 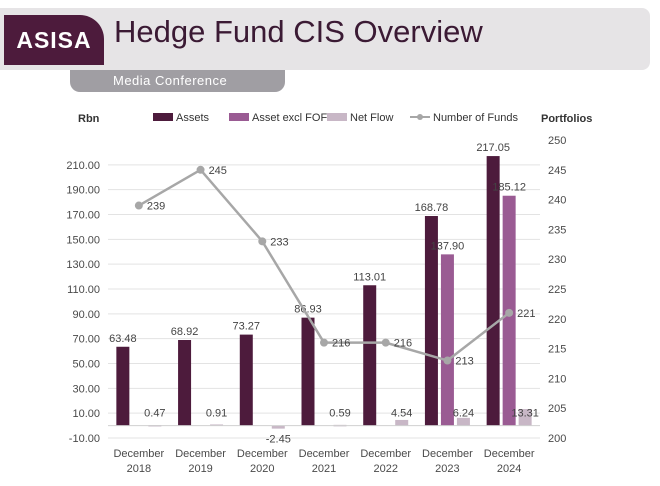 I want to click on legend-label: Net Flow, so click(x=371, y=118).